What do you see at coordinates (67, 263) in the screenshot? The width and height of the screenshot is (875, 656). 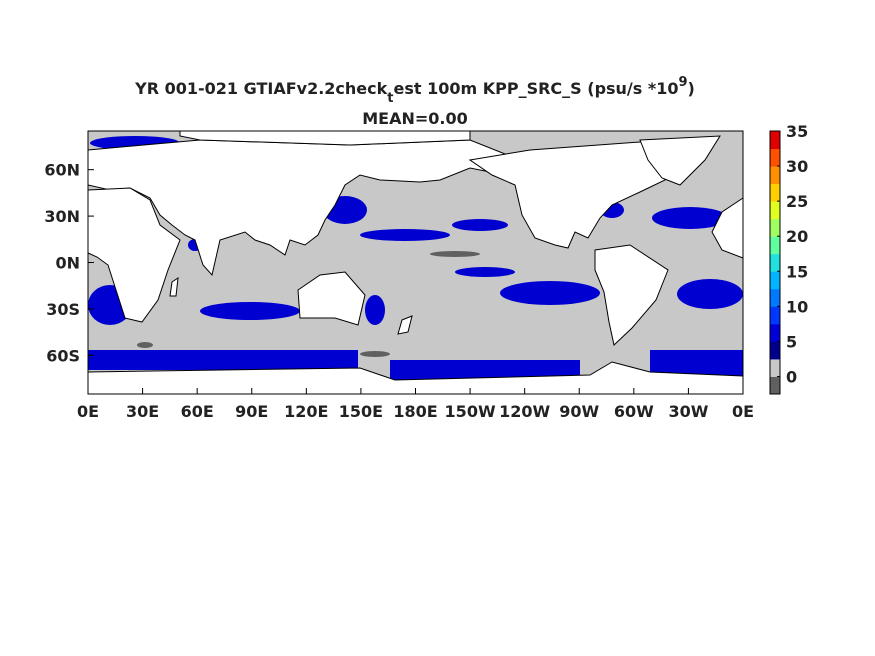 I see `y-tick-label: 0N` at bounding box center [67, 263].